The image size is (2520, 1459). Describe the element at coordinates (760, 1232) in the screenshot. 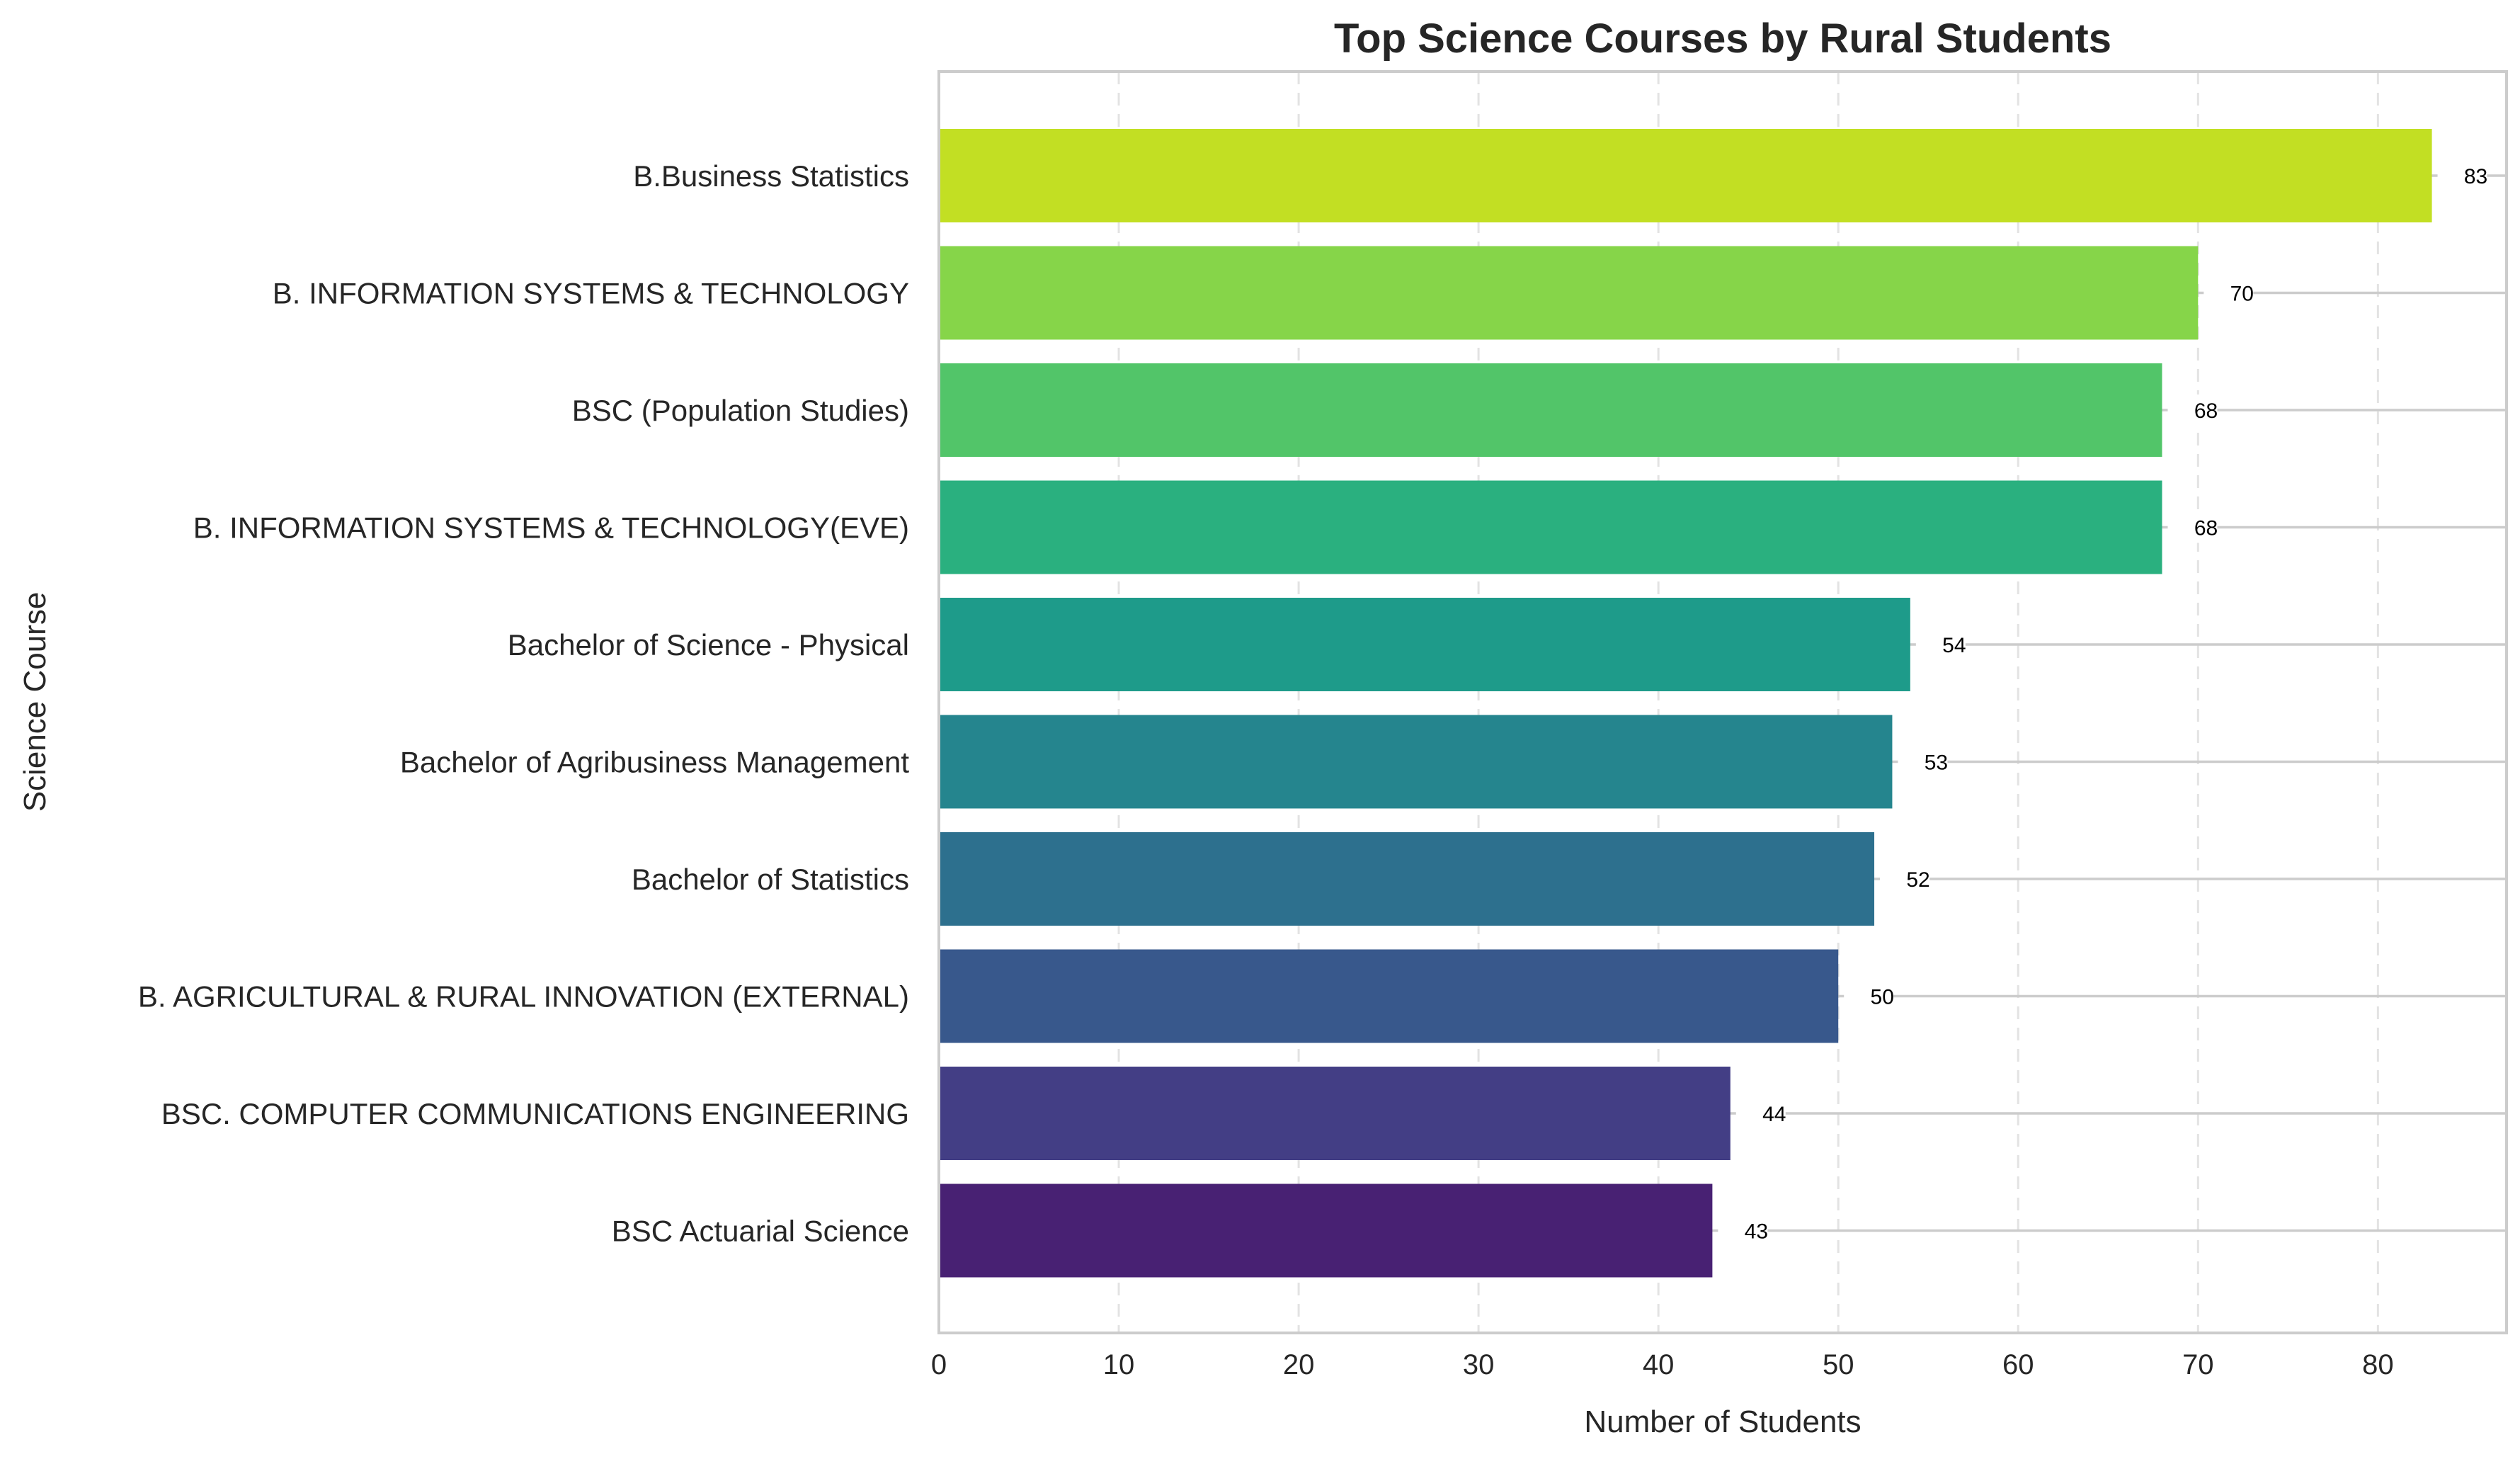

I see `y-tick-label: BSC Actuarial Science` at that location.